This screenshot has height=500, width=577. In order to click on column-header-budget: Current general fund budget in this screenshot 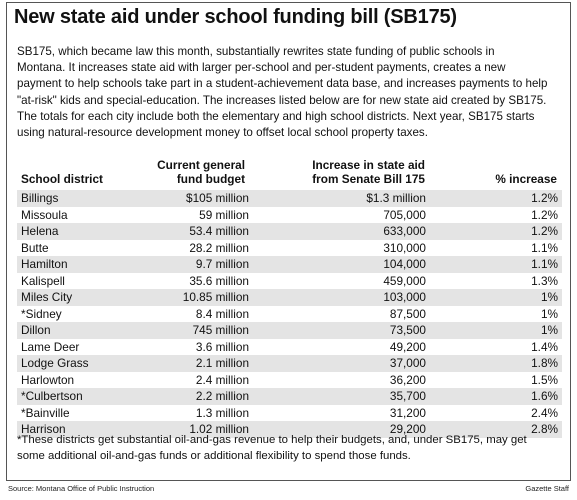, I will do `click(200, 172)`.